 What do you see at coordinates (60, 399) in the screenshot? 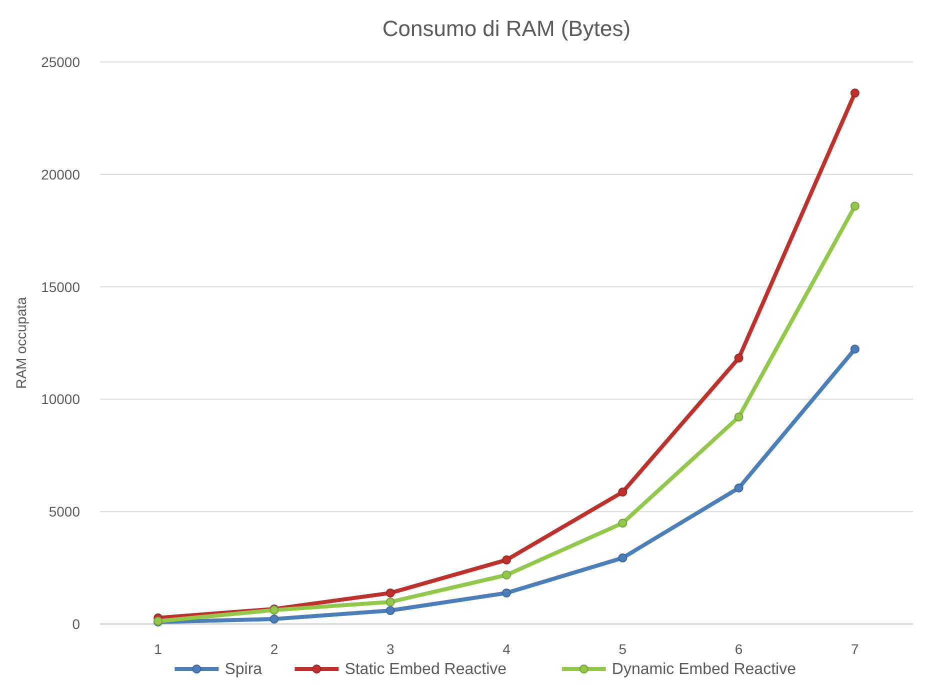
I see `y-tick-label: 10000` at bounding box center [60, 399].